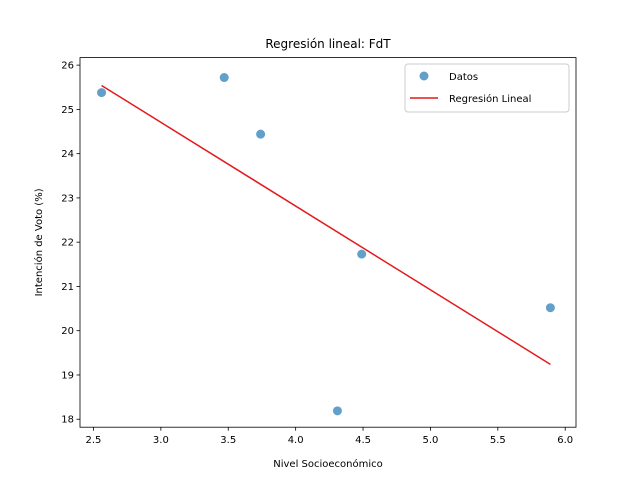  Describe the element at coordinates (565, 440) in the screenshot. I see `x-tick-label: 6.0` at that location.